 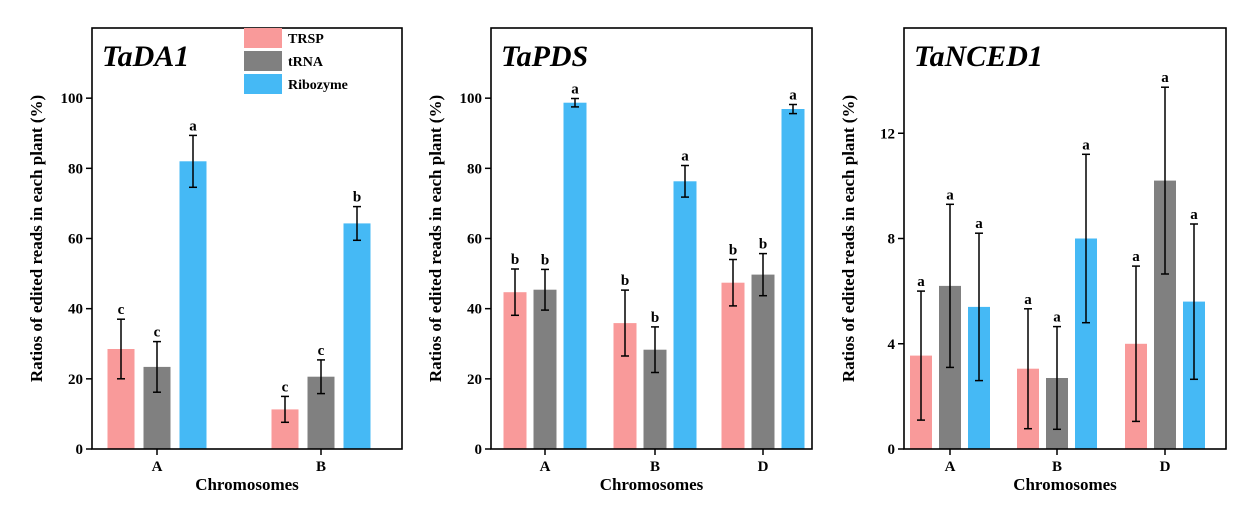 I want to click on bar-trsp-b, so click(x=625, y=386).